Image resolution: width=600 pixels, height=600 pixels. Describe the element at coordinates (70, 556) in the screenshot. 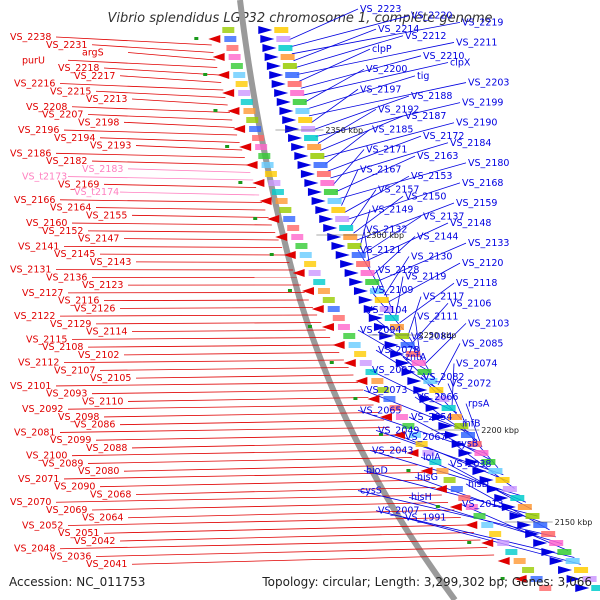

I see `reverse-gene-label: VS_2036` at that location.